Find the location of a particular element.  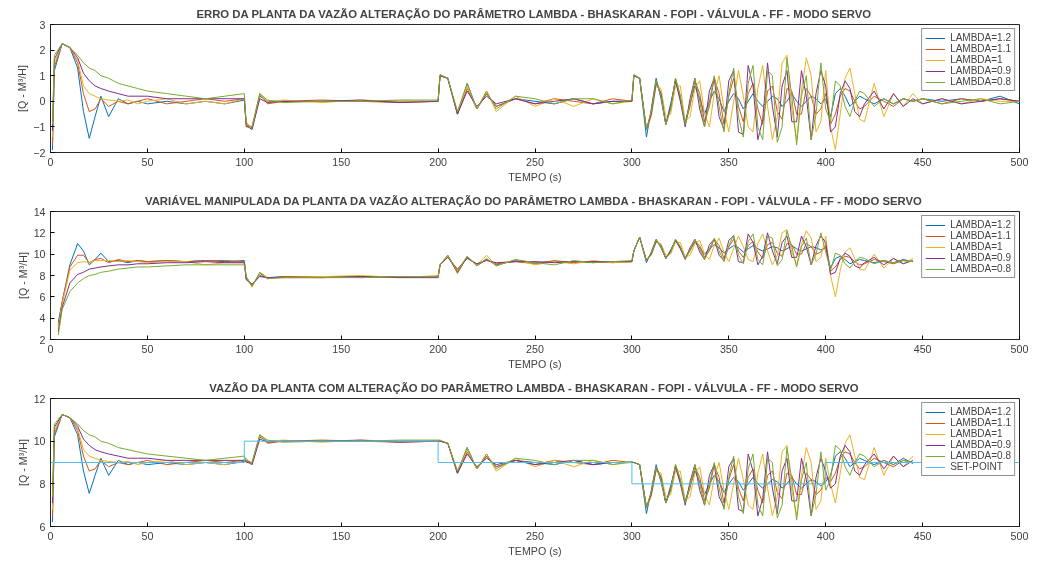

y-tick-label: 4 is located at coordinates (42, 318).